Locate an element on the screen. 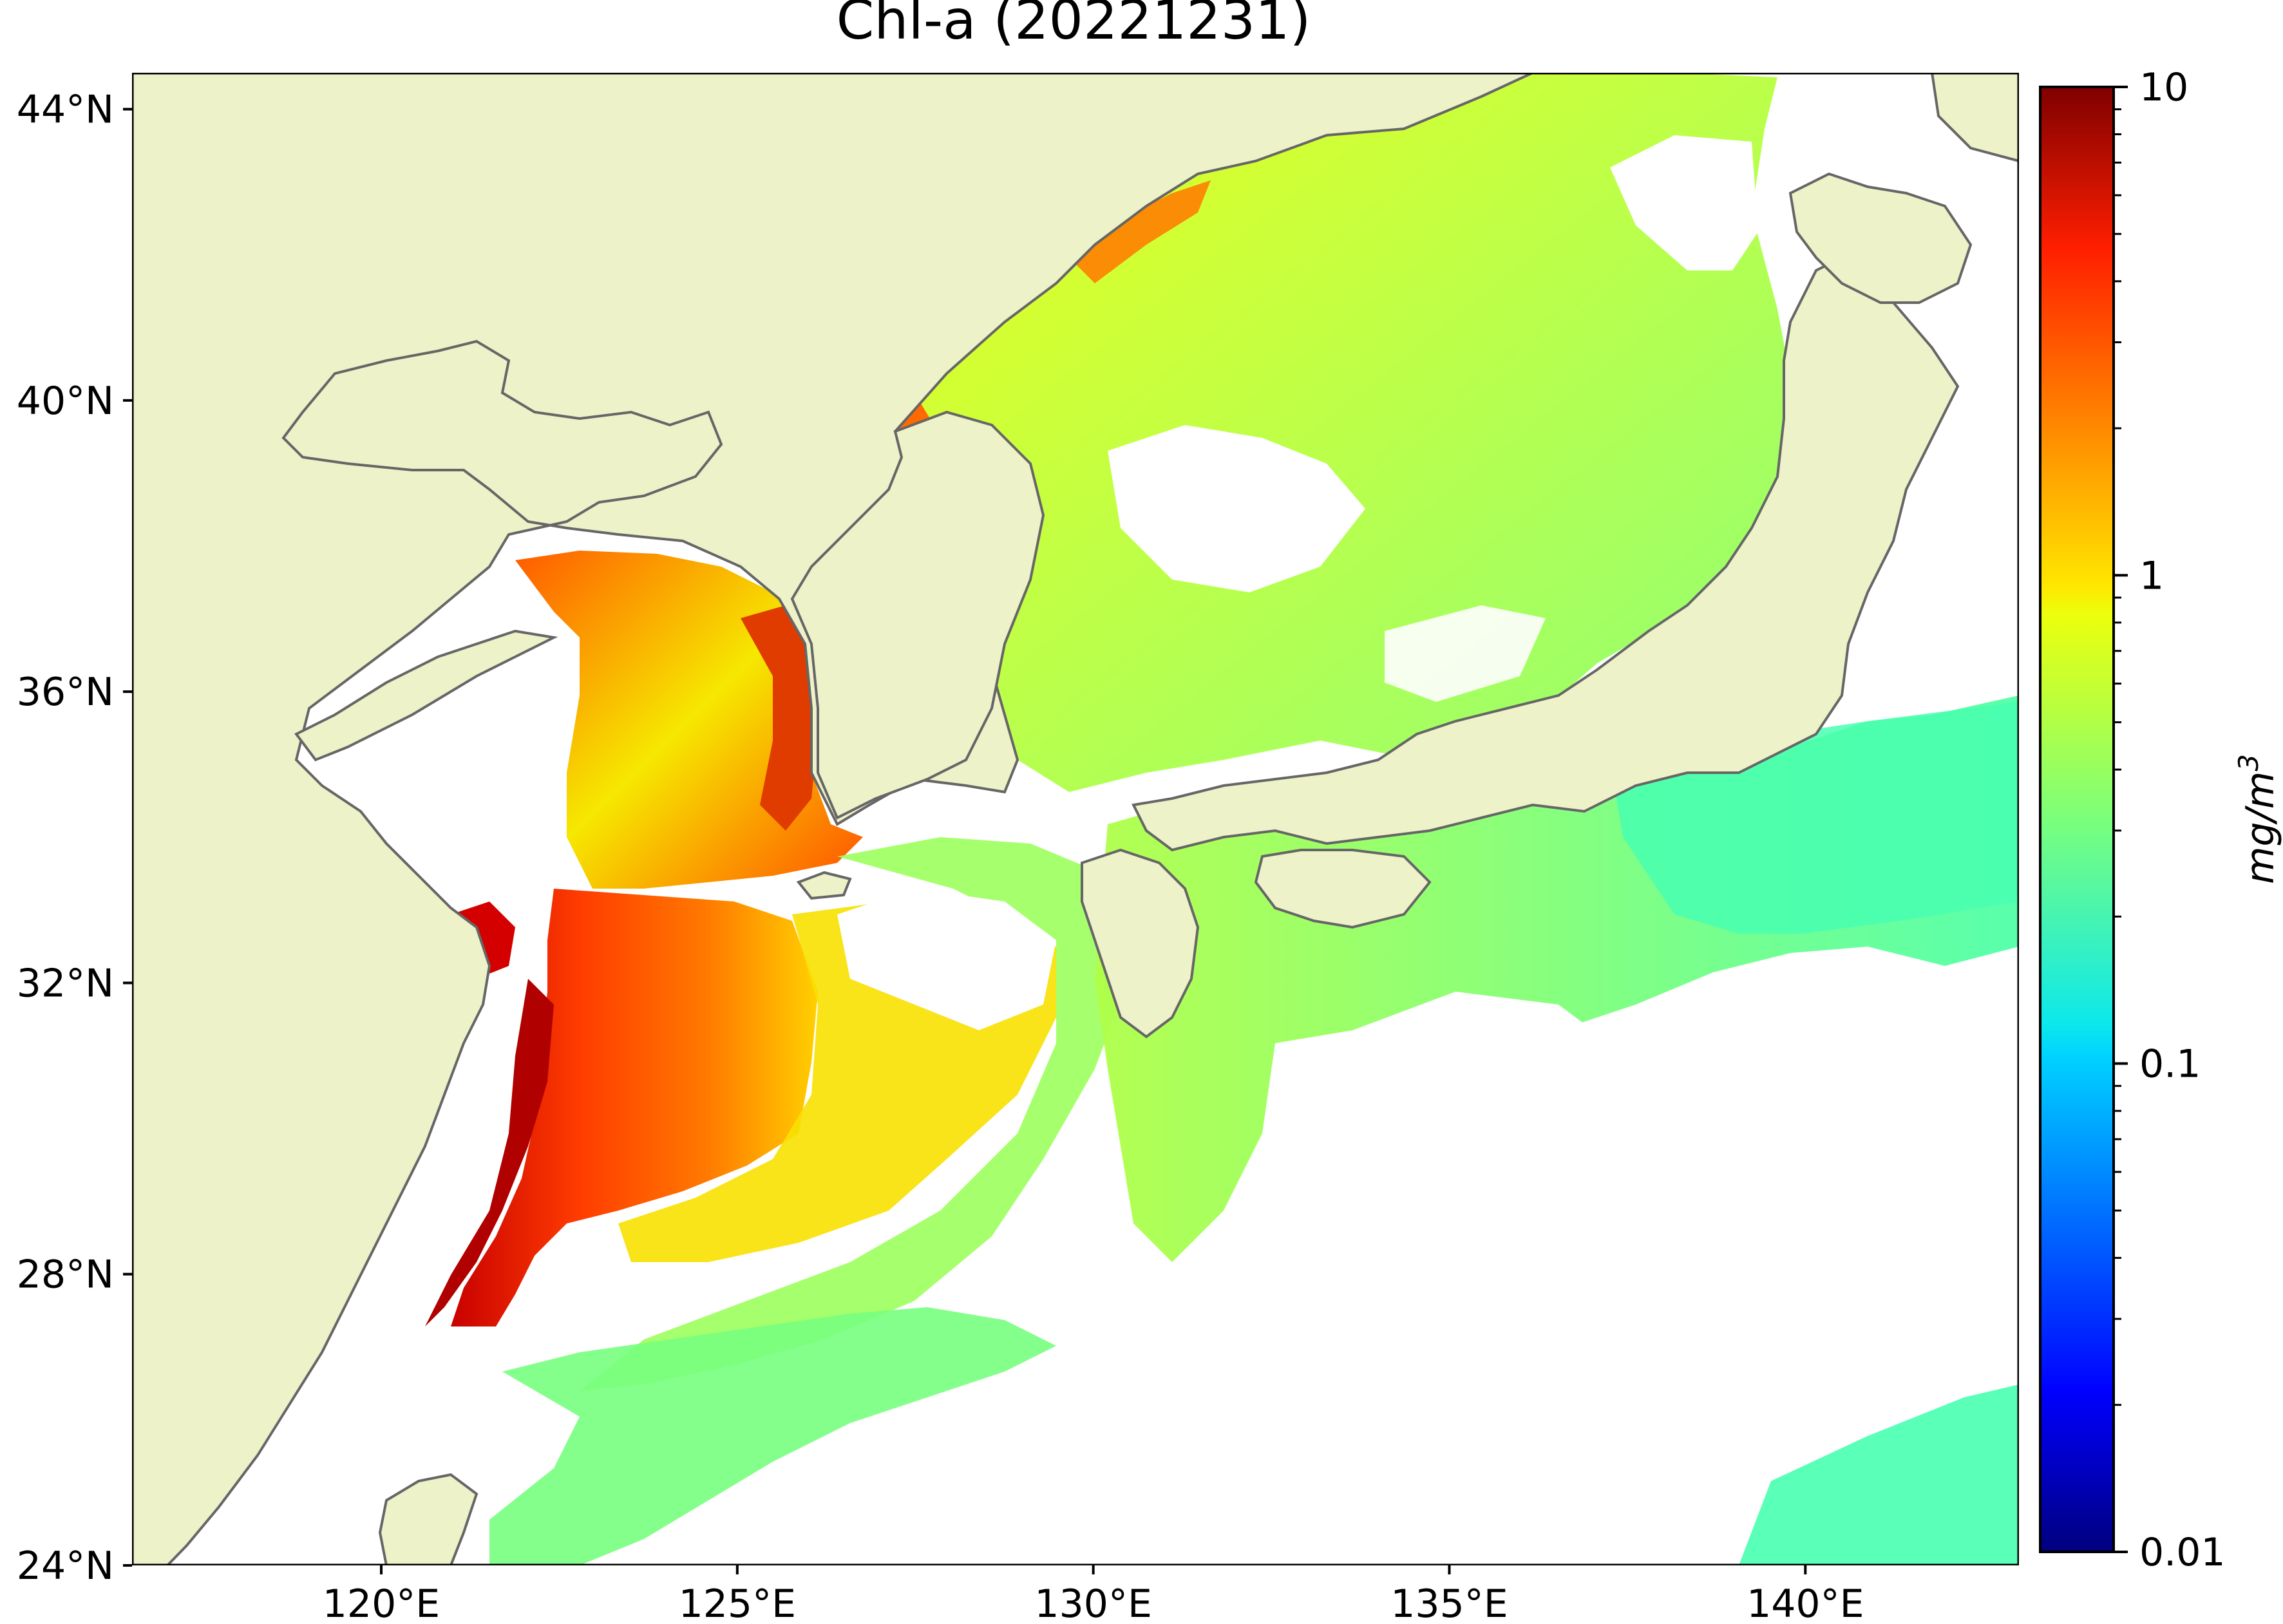 This screenshot has width=2283, height=1624. colorbar-ticks: 10 1 0.1 0.01 is located at coordinates (2170, 820).